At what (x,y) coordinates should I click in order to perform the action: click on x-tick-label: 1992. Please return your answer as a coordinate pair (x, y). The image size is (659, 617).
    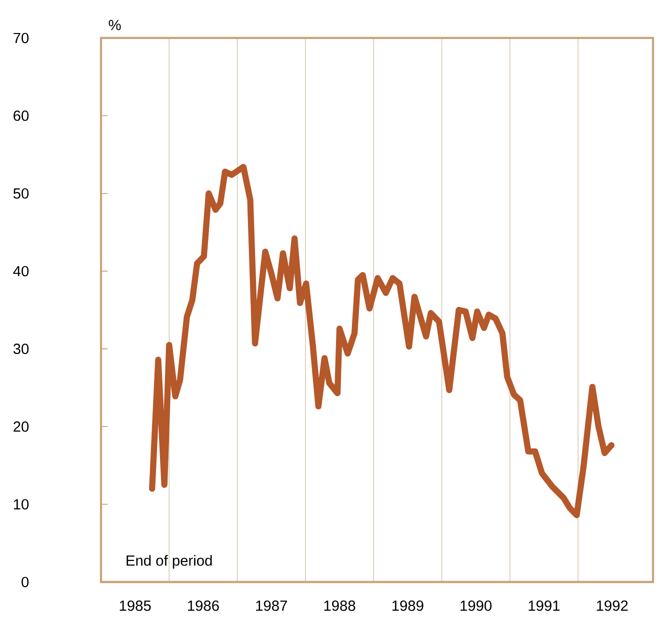
    Looking at the image, I should click on (612, 605).